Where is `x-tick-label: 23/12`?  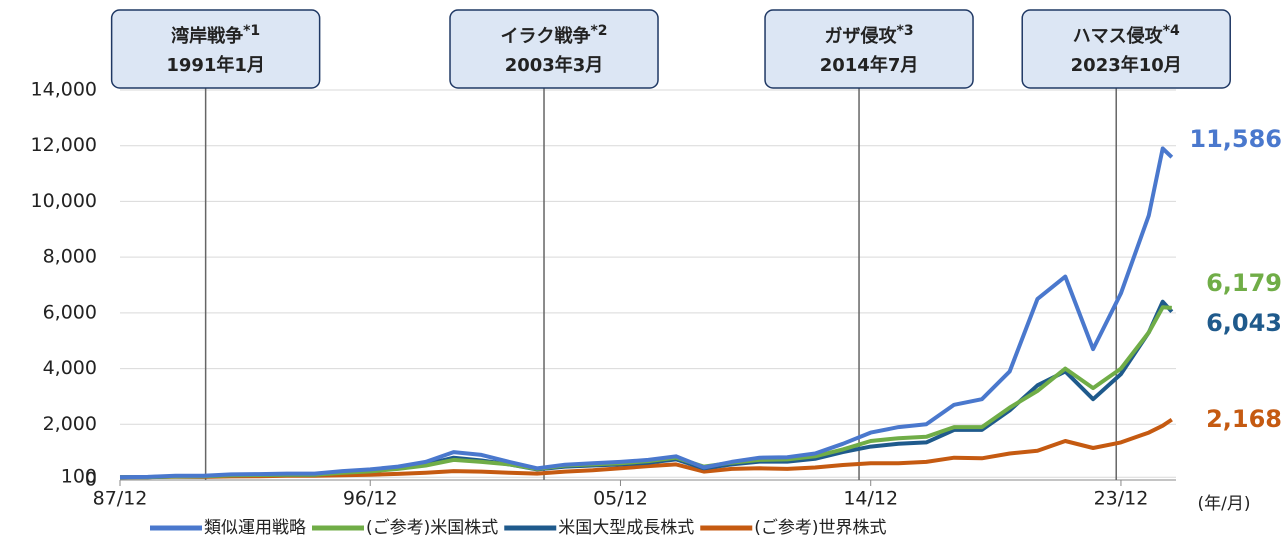 x-tick-label: 23/12 is located at coordinates (1121, 499).